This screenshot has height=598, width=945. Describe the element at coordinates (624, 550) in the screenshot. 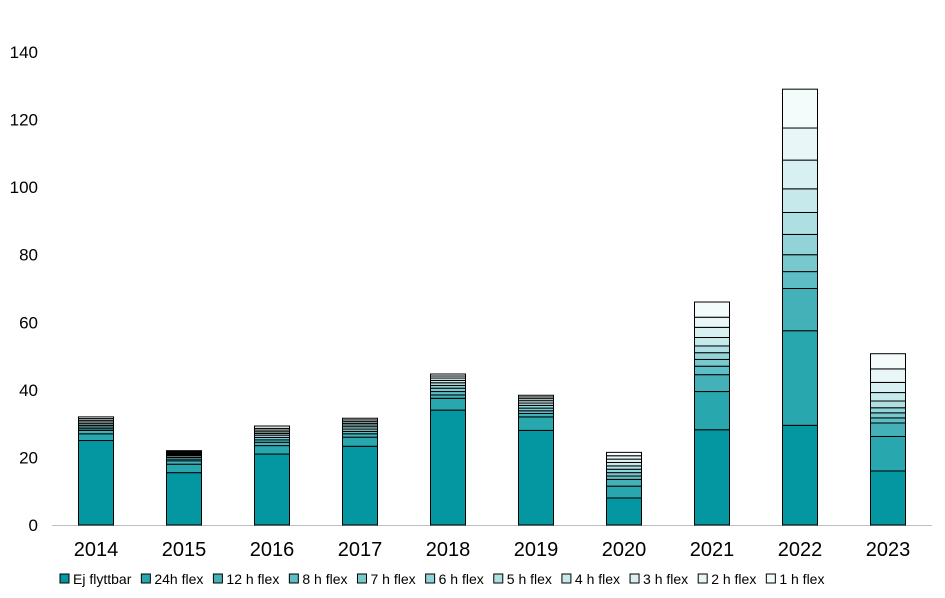

I see `x-tick-label: 2020` at that location.